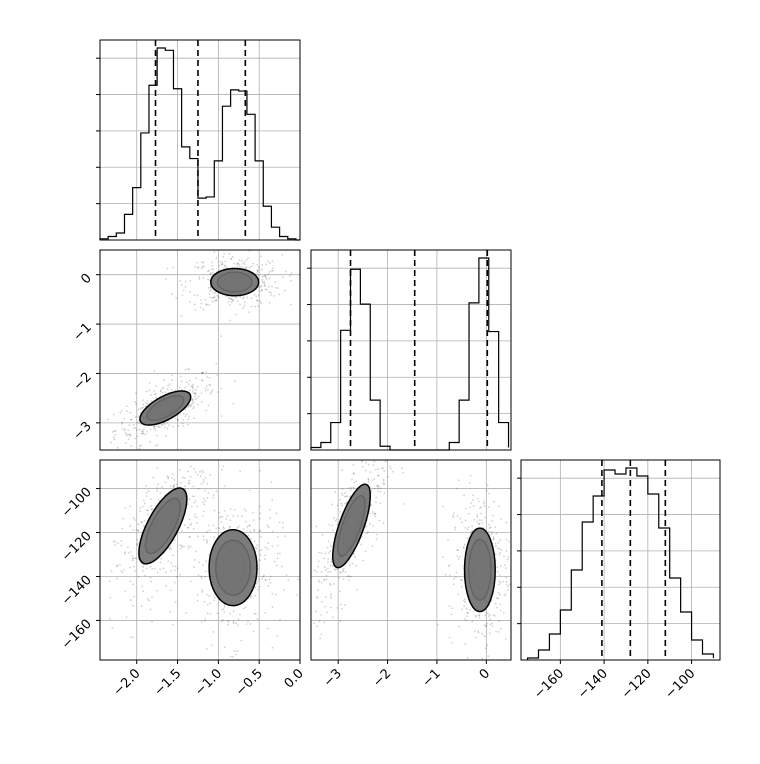  What do you see at coordinates (593, 684) in the screenshot?
I see `xtick-label-2-1: −140` at bounding box center [593, 684].